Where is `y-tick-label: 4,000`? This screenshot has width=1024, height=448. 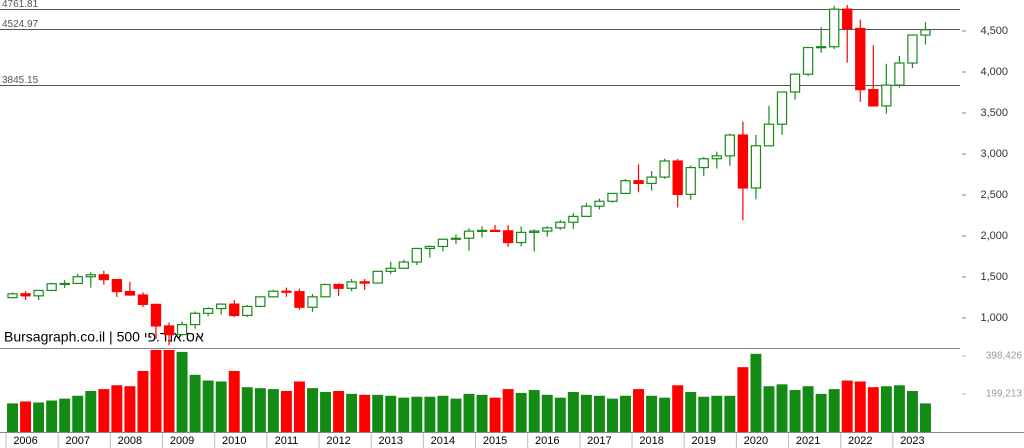
y-tick-label: 4,000 is located at coordinates (994, 72).